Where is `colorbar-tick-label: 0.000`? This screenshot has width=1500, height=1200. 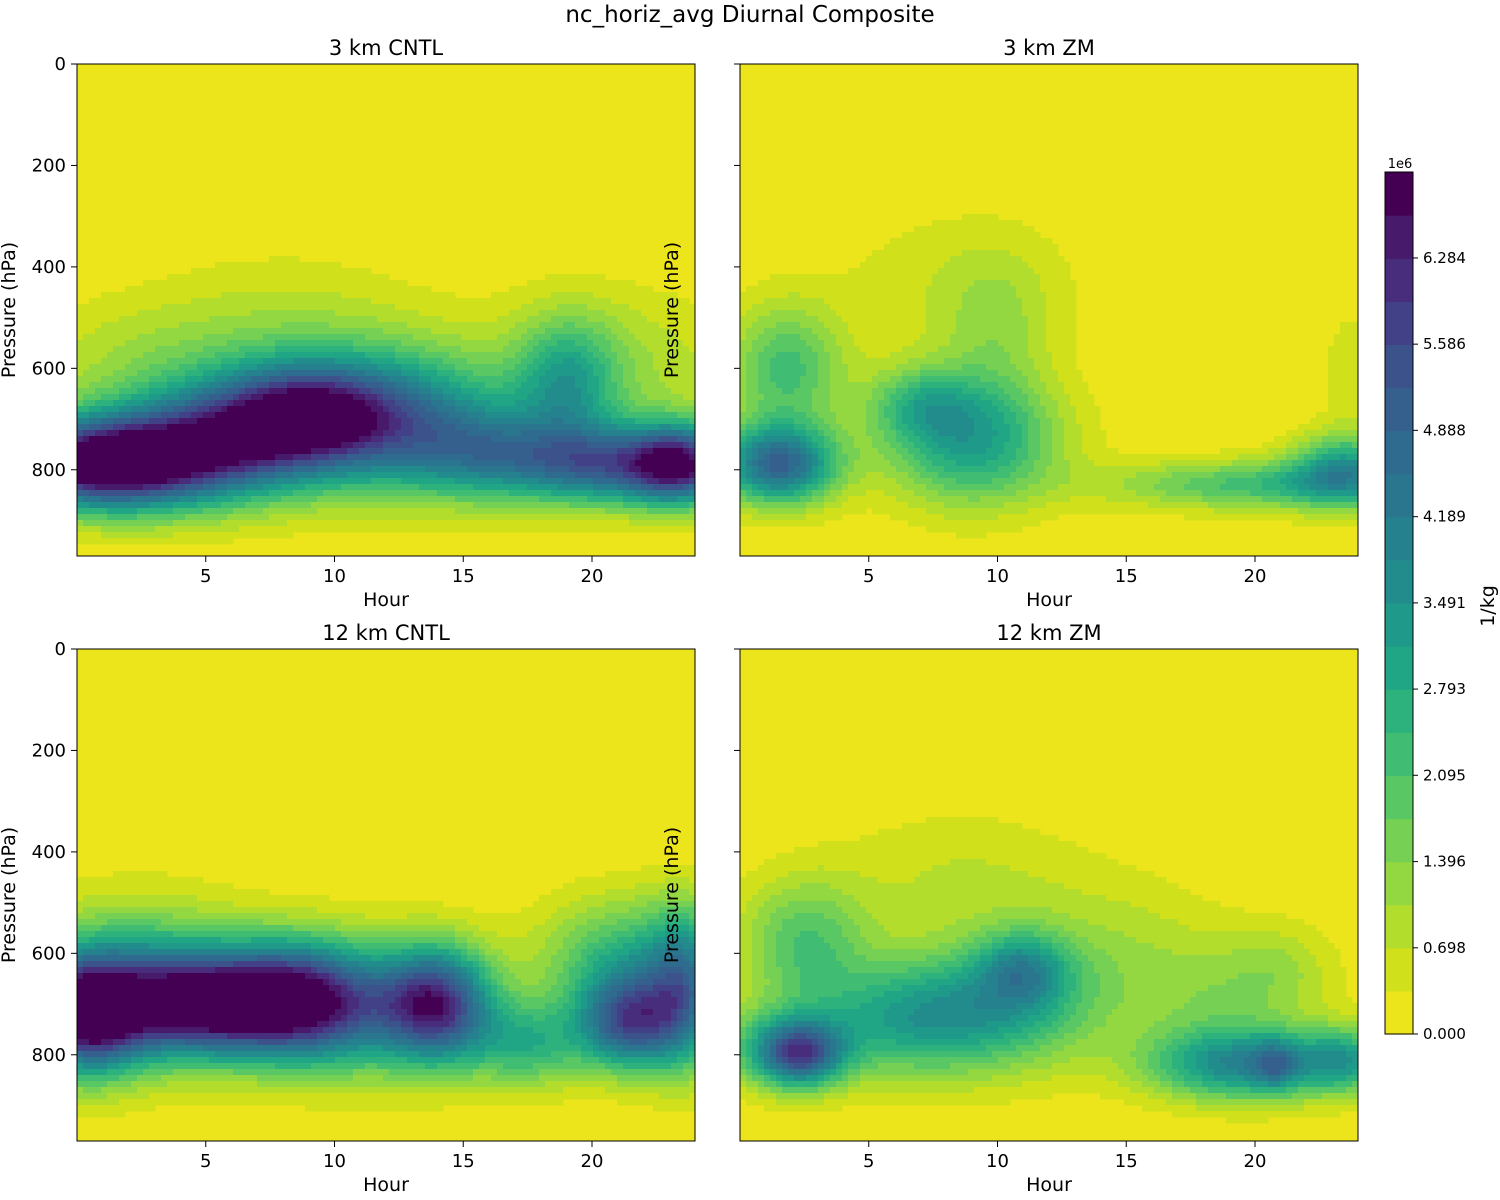
colorbar-tick-label: 0.000 is located at coordinates (1444, 1034).